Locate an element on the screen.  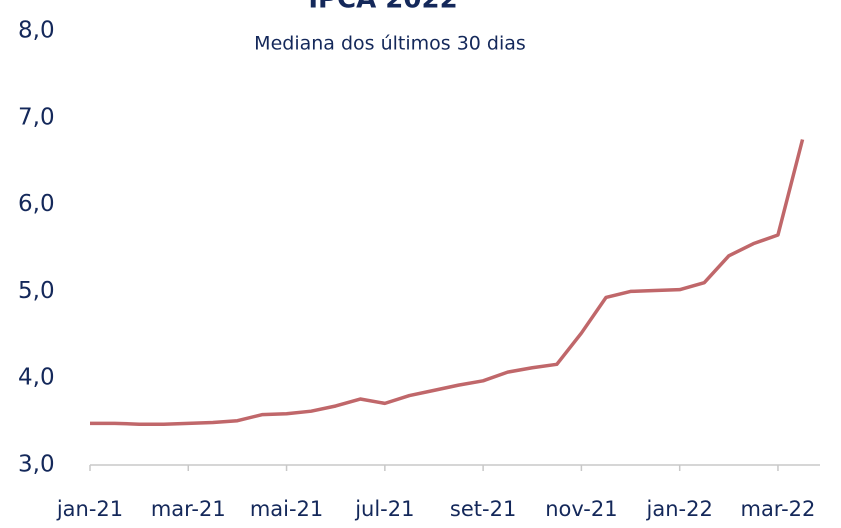
x-tick-label: jan-21 is located at coordinates (89, 509).